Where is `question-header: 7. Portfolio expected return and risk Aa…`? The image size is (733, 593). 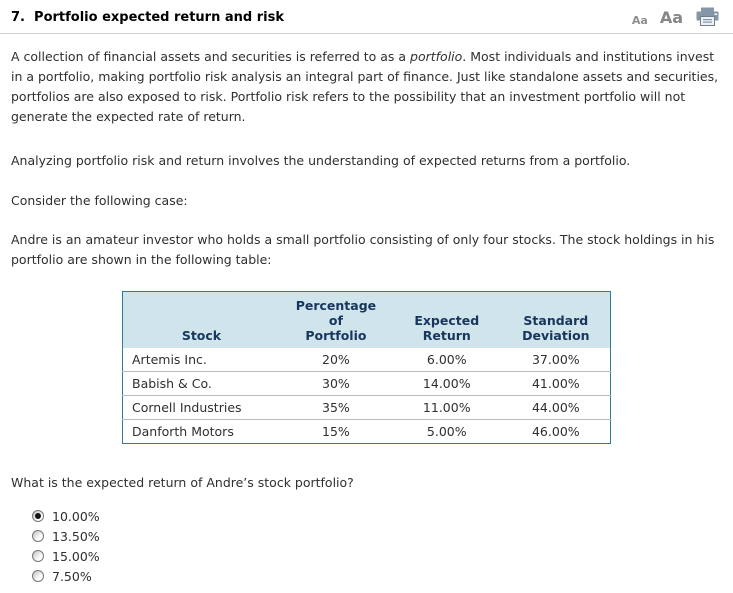
question-header: 7. Portfolio expected return and risk Aa… is located at coordinates (366, 16).